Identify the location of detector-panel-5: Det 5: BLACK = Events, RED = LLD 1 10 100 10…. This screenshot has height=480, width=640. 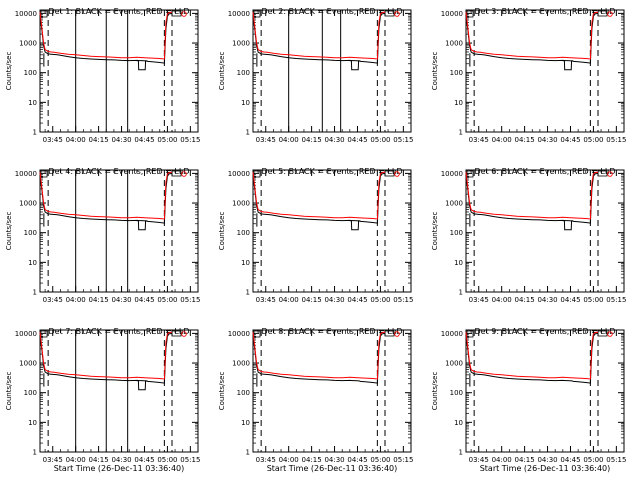
(315, 235).